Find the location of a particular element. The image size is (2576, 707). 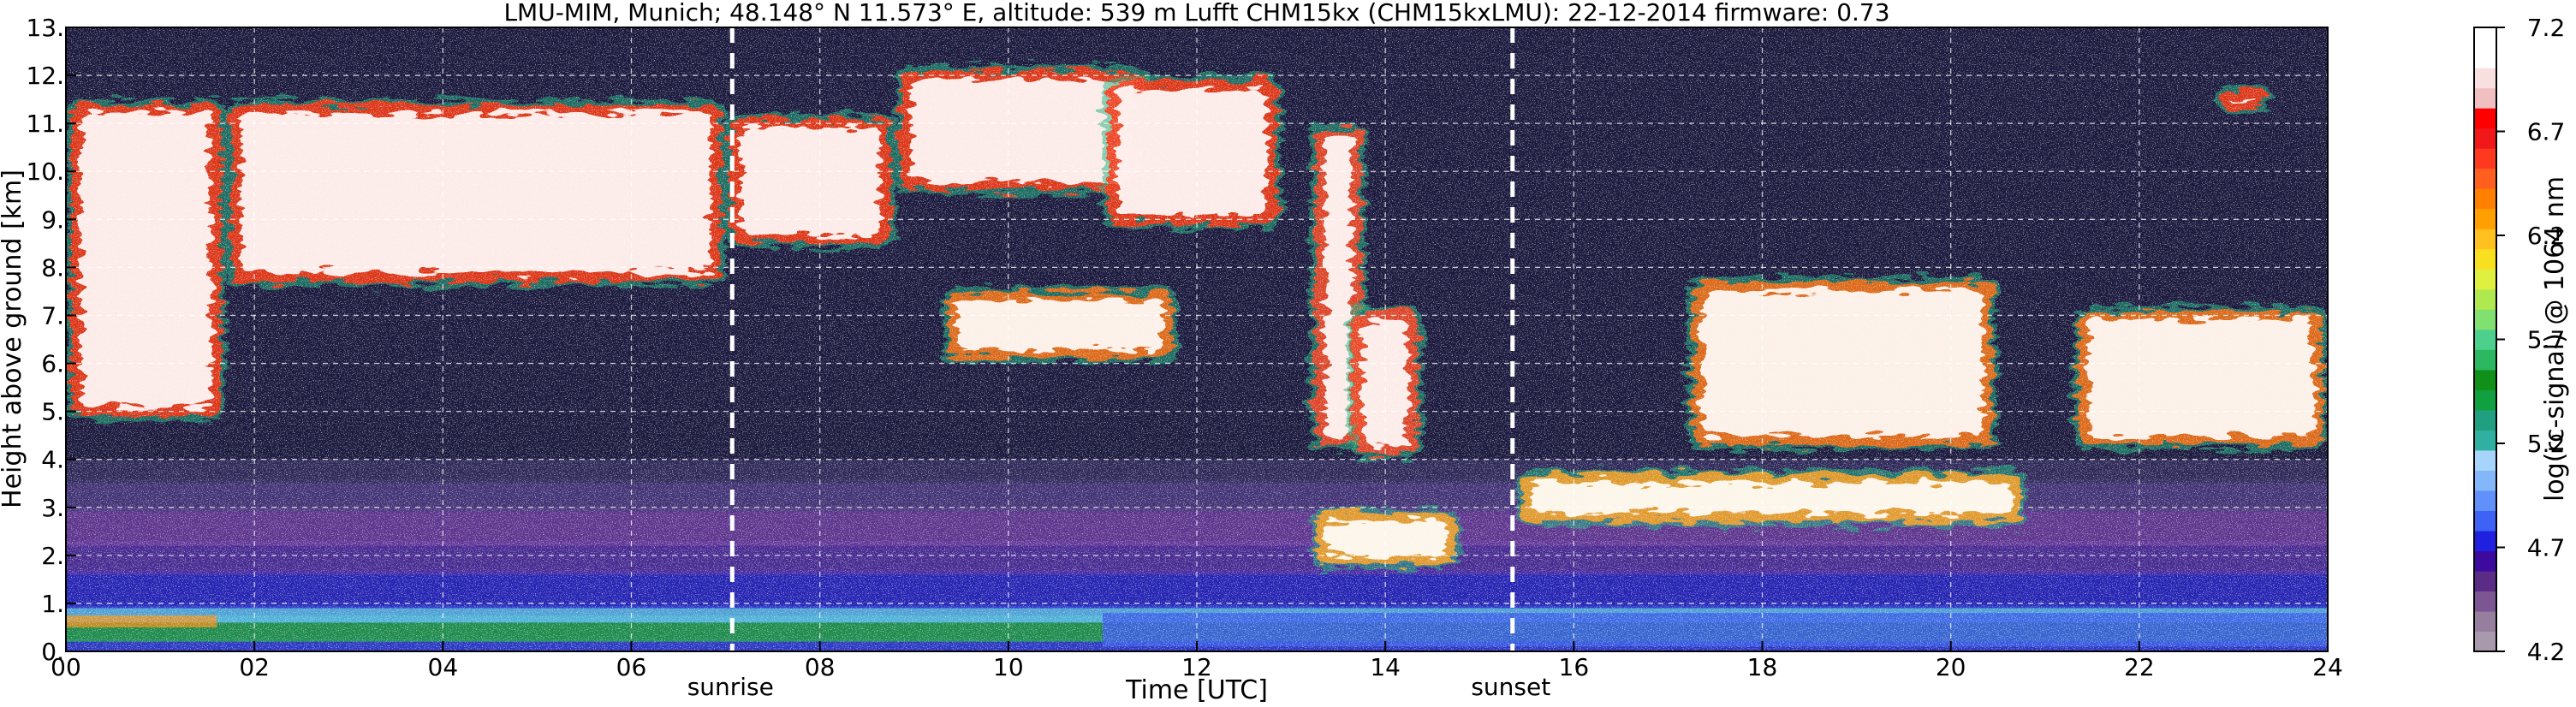

y-tick-label: 13. is located at coordinates (45, 28).